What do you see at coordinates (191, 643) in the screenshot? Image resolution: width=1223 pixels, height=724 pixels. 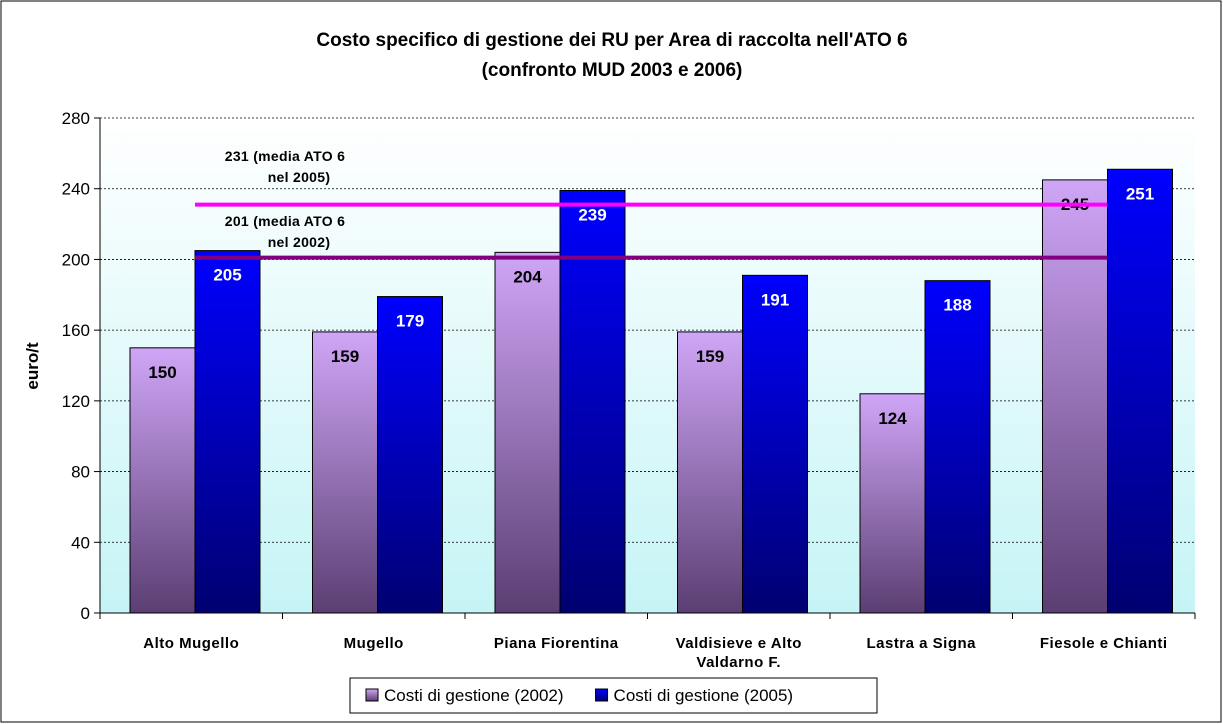 I see `x-tick-label: Alto Mugello` at bounding box center [191, 643].